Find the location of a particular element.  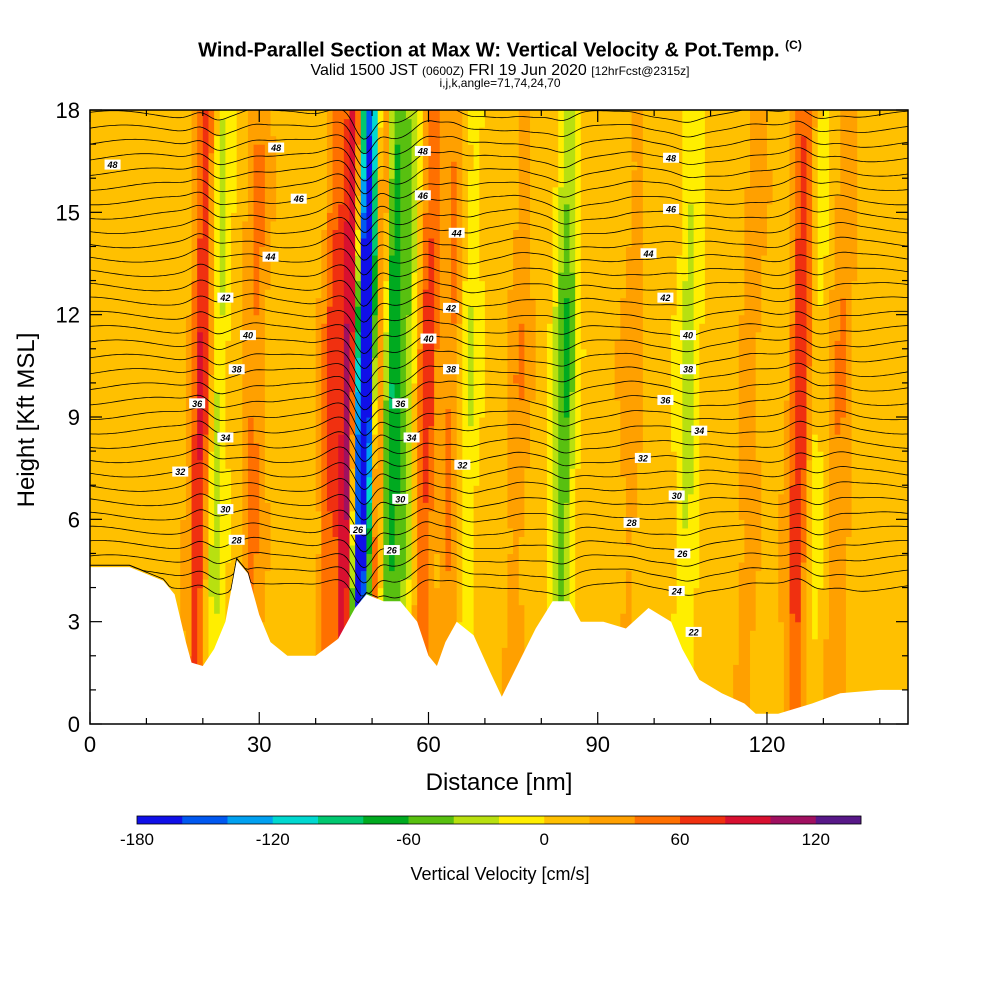

isentrope-label: 48 is located at coordinates (671, 157).